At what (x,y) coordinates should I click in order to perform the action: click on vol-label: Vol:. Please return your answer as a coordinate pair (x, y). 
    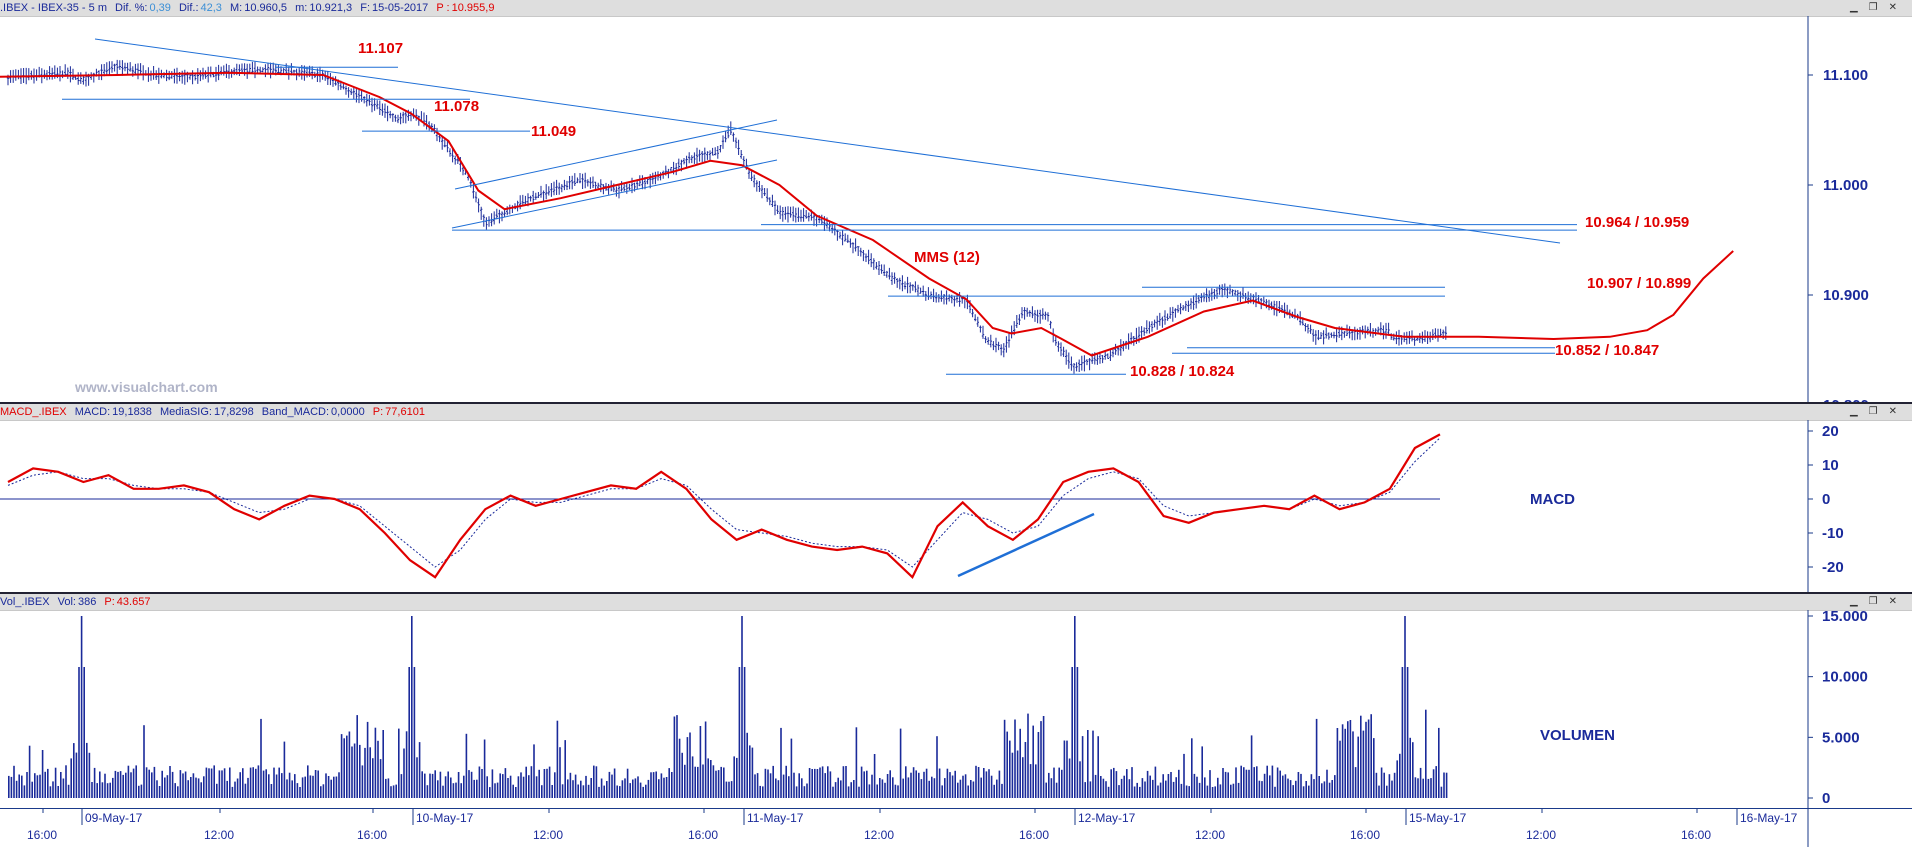
    Looking at the image, I should click on (66, 602).